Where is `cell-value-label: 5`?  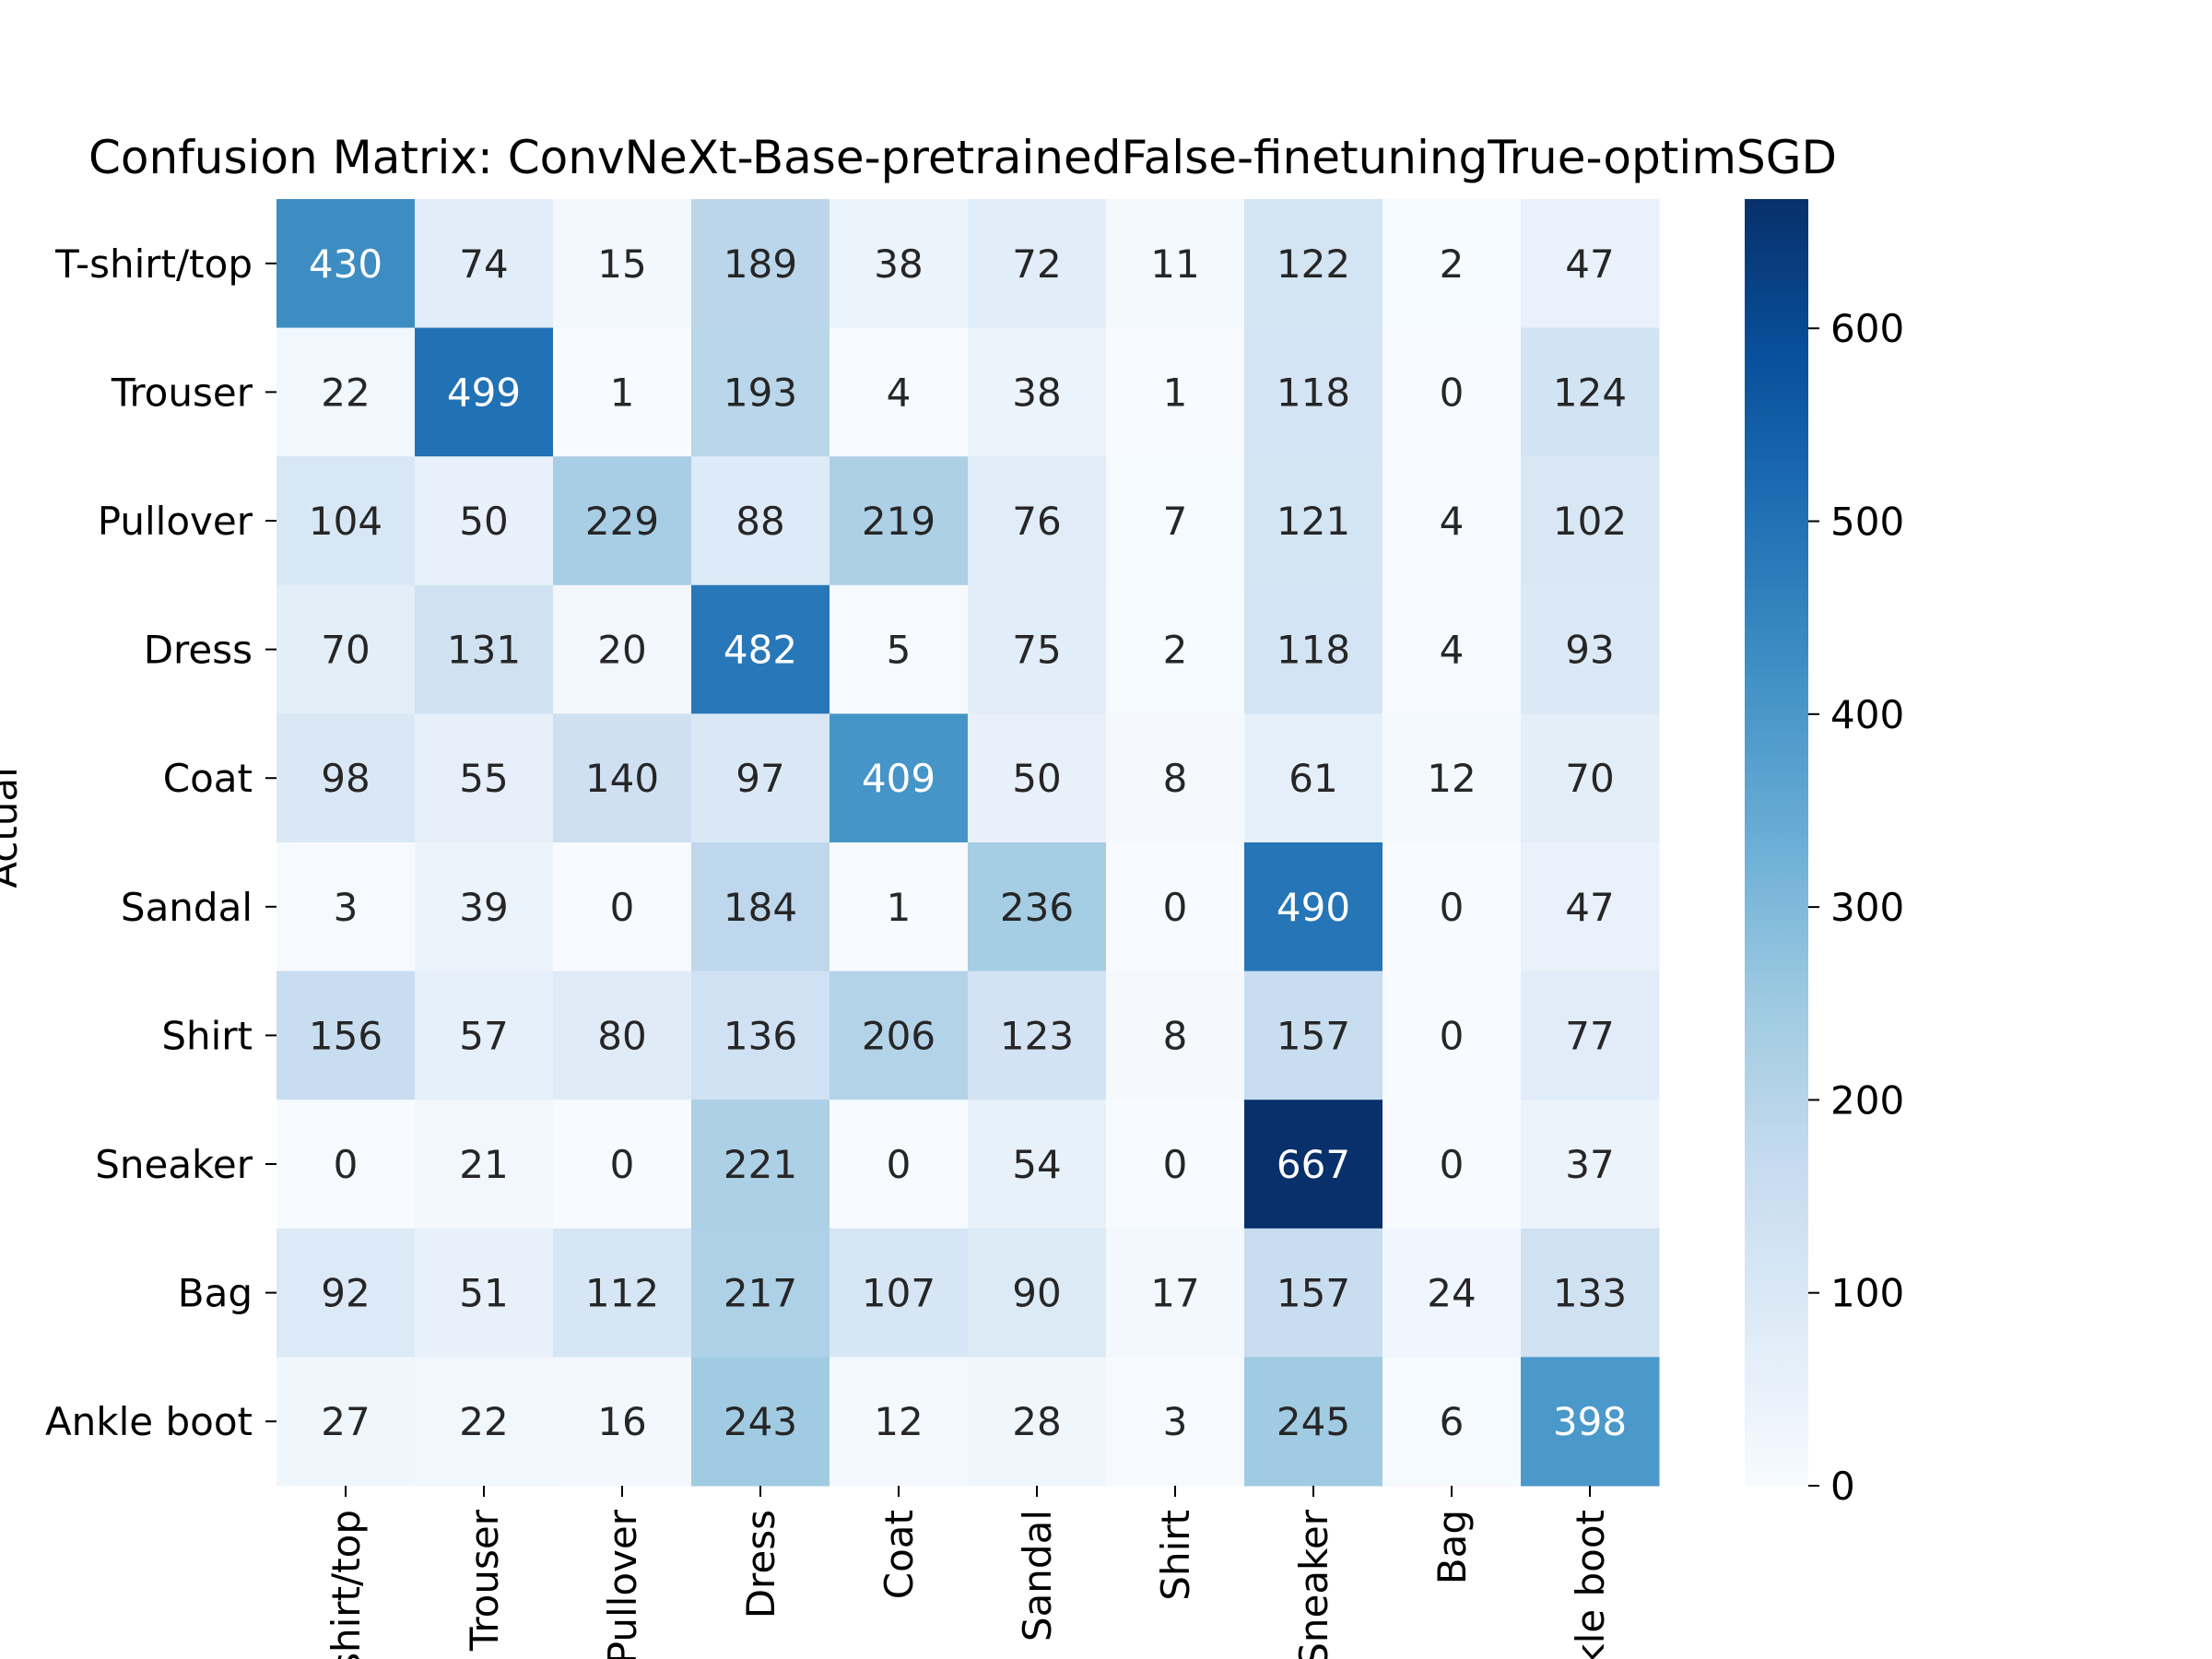 cell-value-label: 5 is located at coordinates (899, 650).